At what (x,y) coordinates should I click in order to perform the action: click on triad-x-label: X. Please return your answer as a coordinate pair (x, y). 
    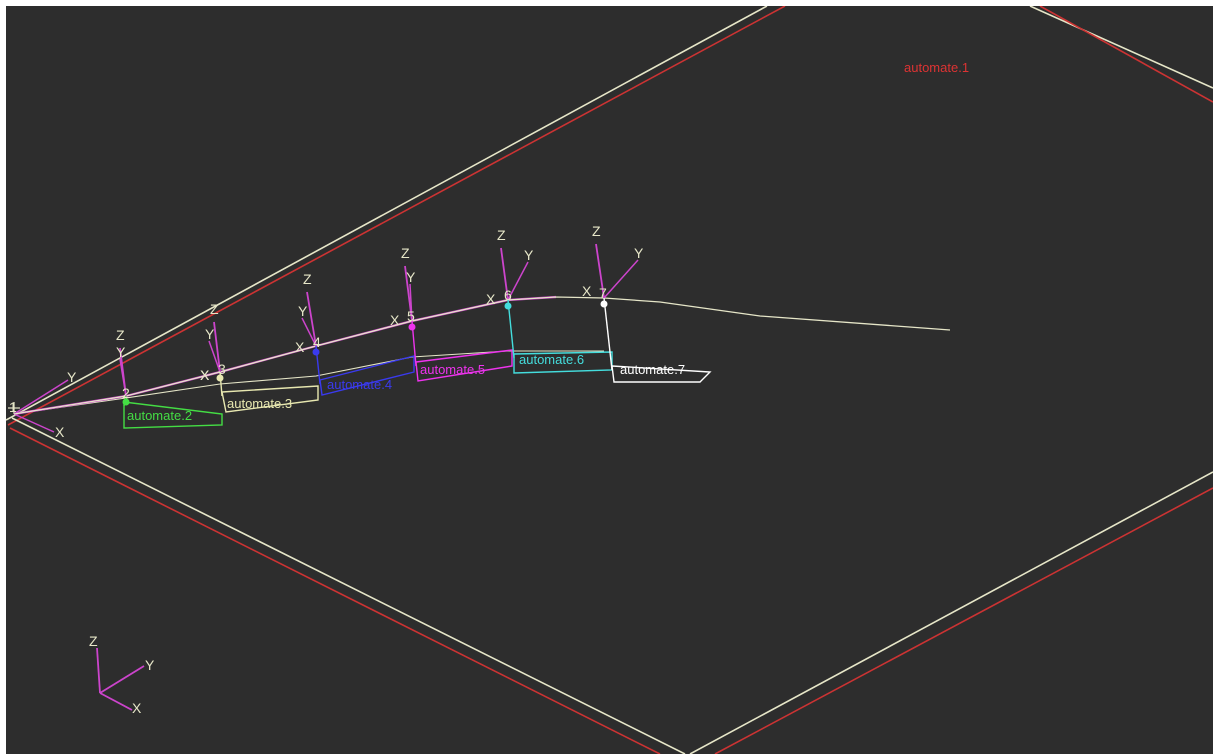
    Looking at the image, I should click on (137, 708).